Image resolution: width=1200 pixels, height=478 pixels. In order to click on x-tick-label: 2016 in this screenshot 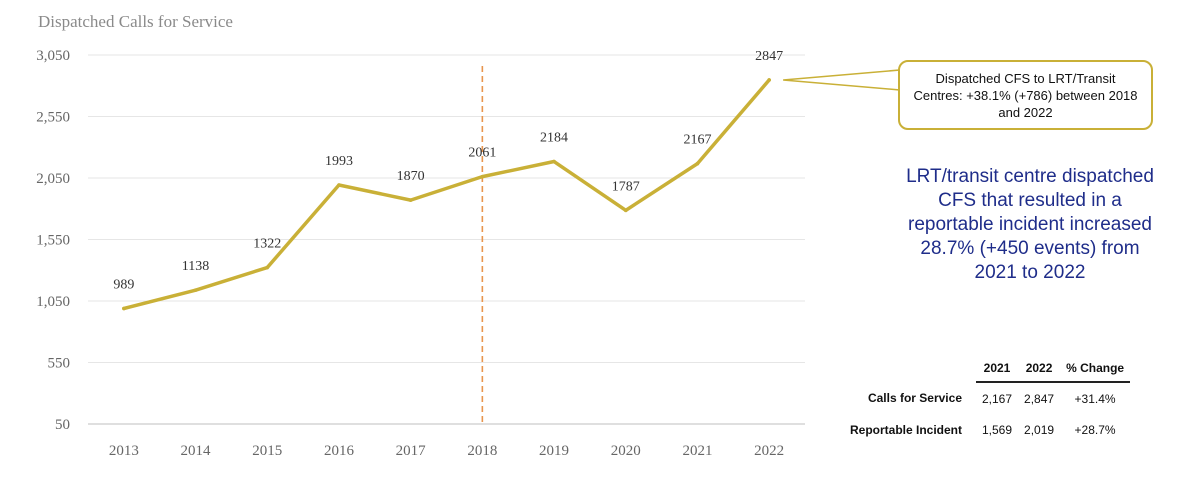, I will do `click(339, 451)`.